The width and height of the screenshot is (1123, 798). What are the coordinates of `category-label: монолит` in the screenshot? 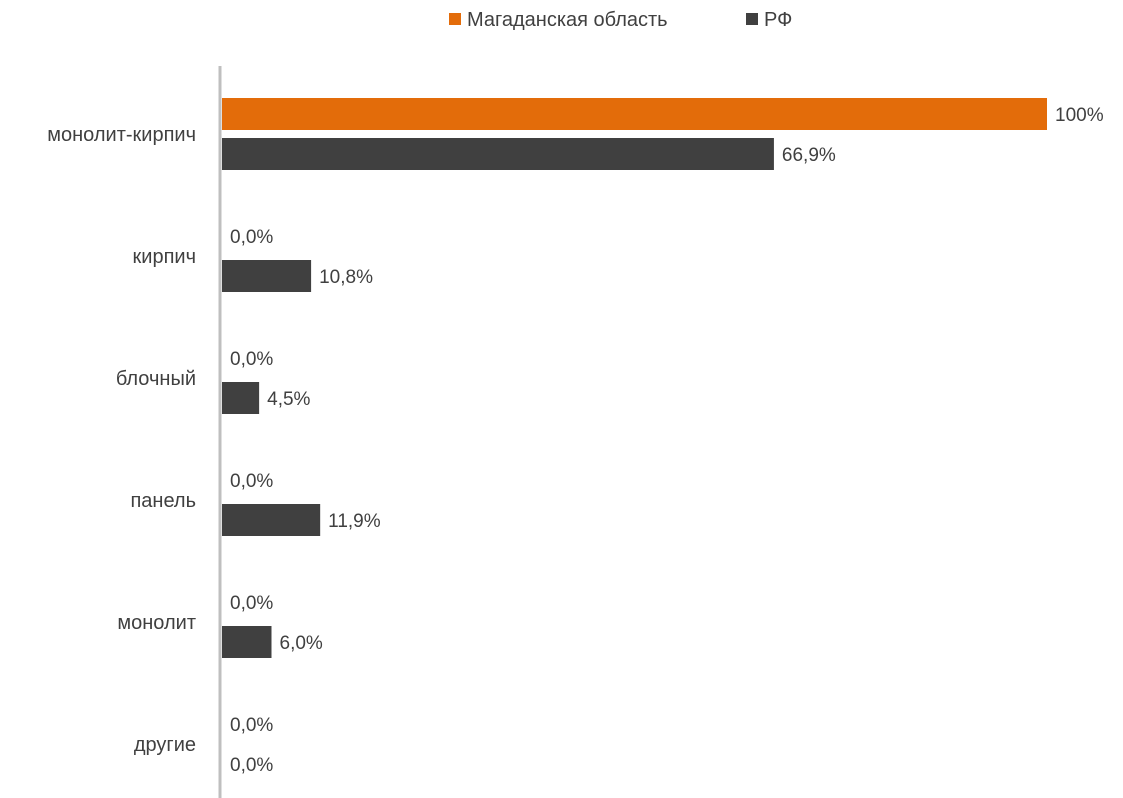 It's located at (156, 623).